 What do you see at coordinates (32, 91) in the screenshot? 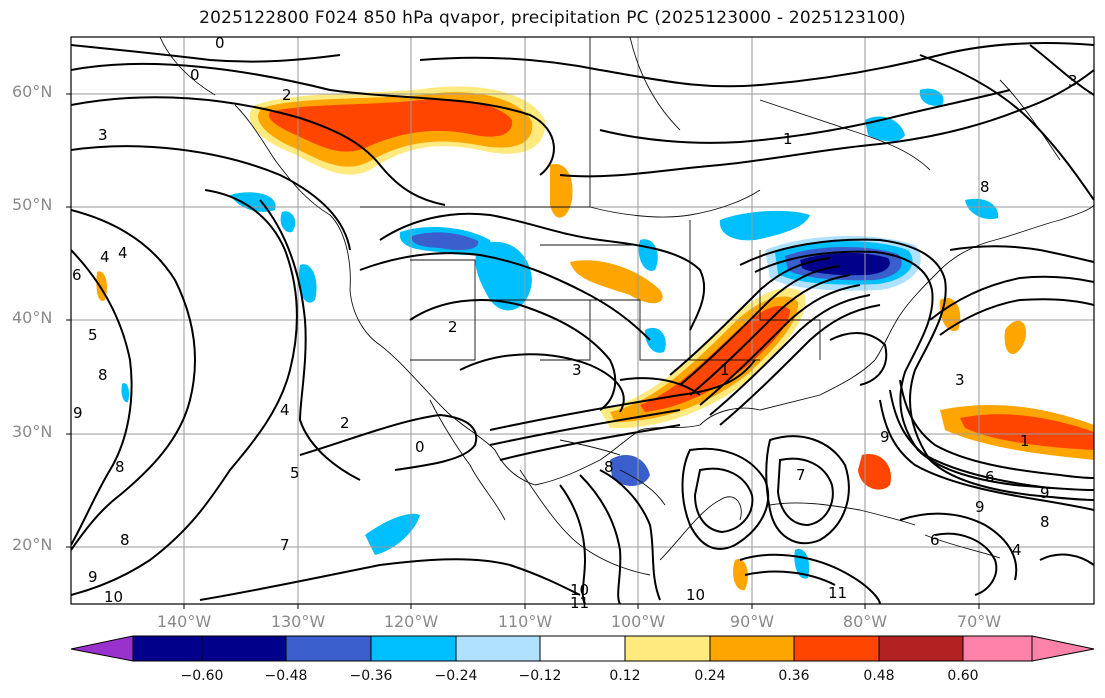
I see `lat-label-60n: 60°N` at bounding box center [32, 91].